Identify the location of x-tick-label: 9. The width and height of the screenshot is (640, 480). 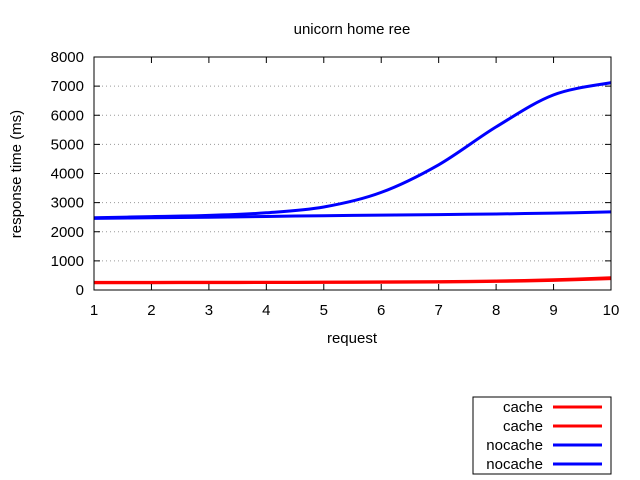
(553, 310).